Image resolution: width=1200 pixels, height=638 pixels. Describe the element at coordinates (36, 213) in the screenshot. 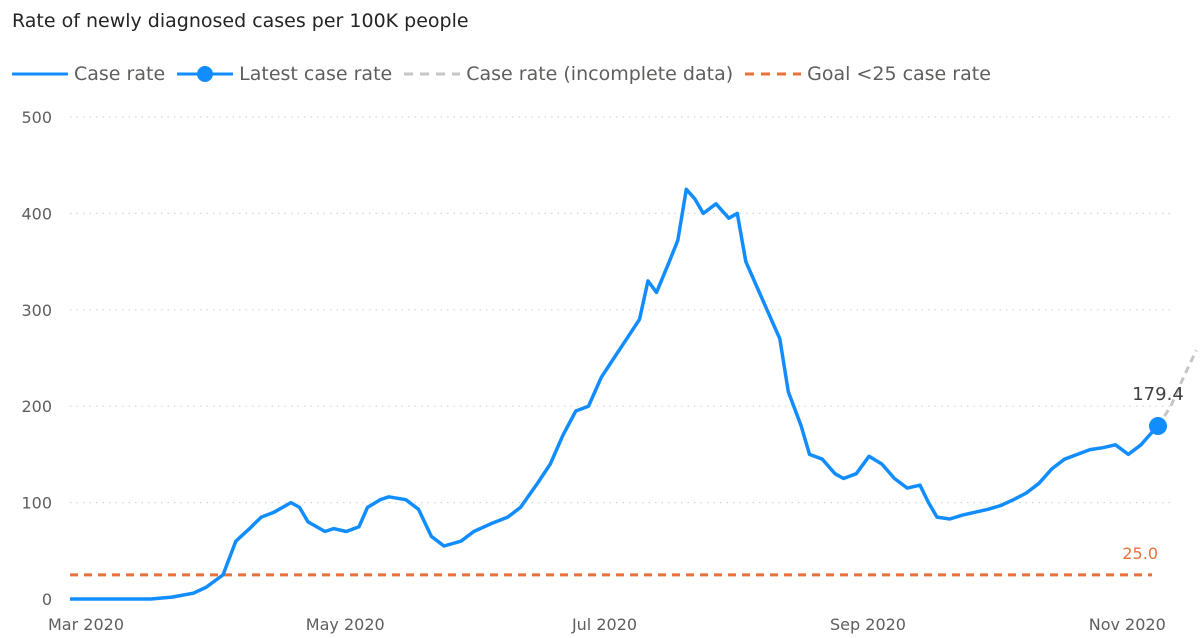

I see `y-tick-label: 400` at that location.